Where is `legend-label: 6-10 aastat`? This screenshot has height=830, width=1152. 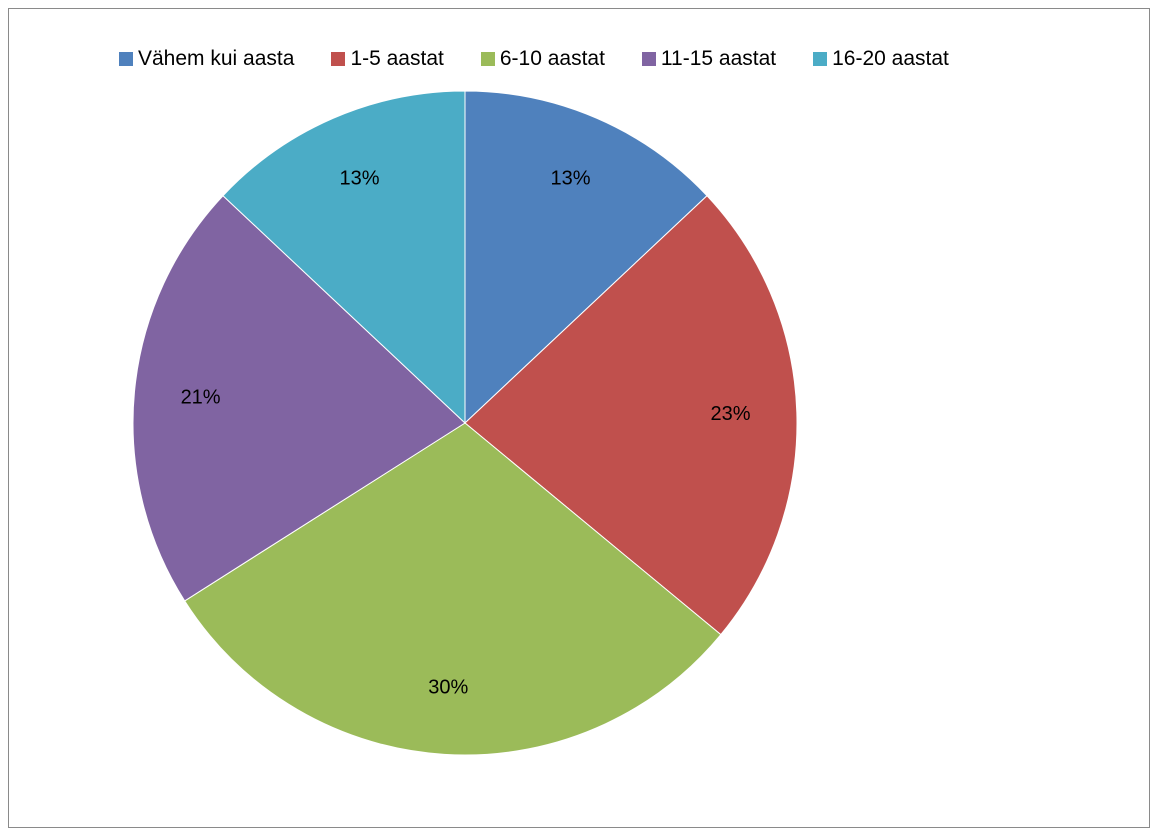
legend-label: 6-10 aastat is located at coordinates (552, 58).